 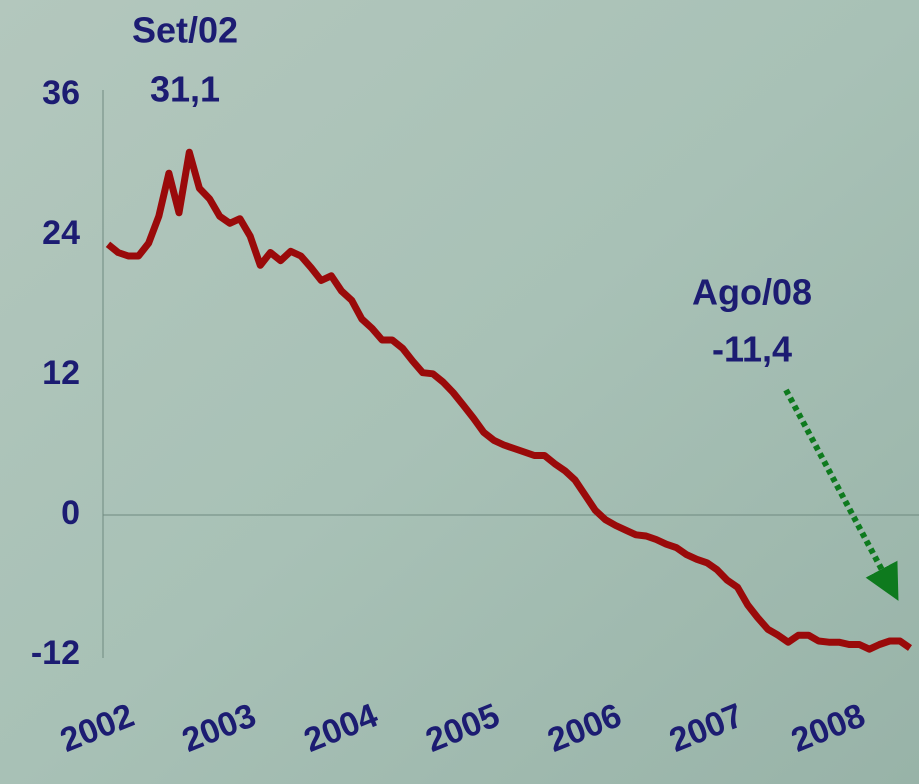 I want to click on y-tick-label: -12, so click(x=55, y=653).